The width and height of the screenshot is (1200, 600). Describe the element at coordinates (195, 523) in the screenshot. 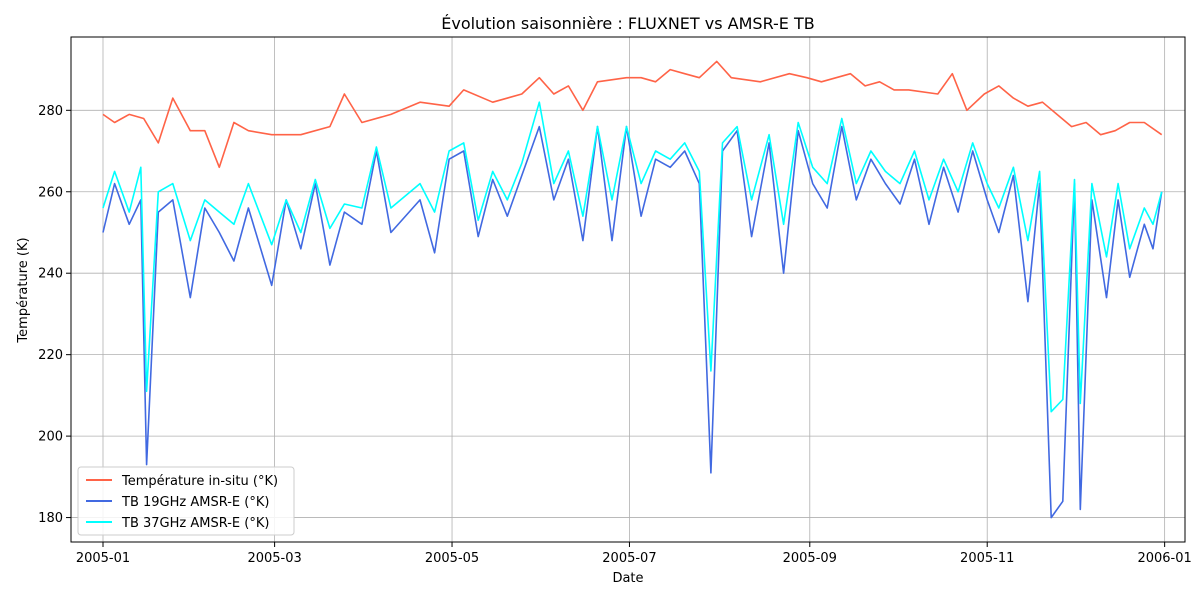

I see `legend-label-37ghz: TB 37GHz AMSR-E (°K)` at that location.